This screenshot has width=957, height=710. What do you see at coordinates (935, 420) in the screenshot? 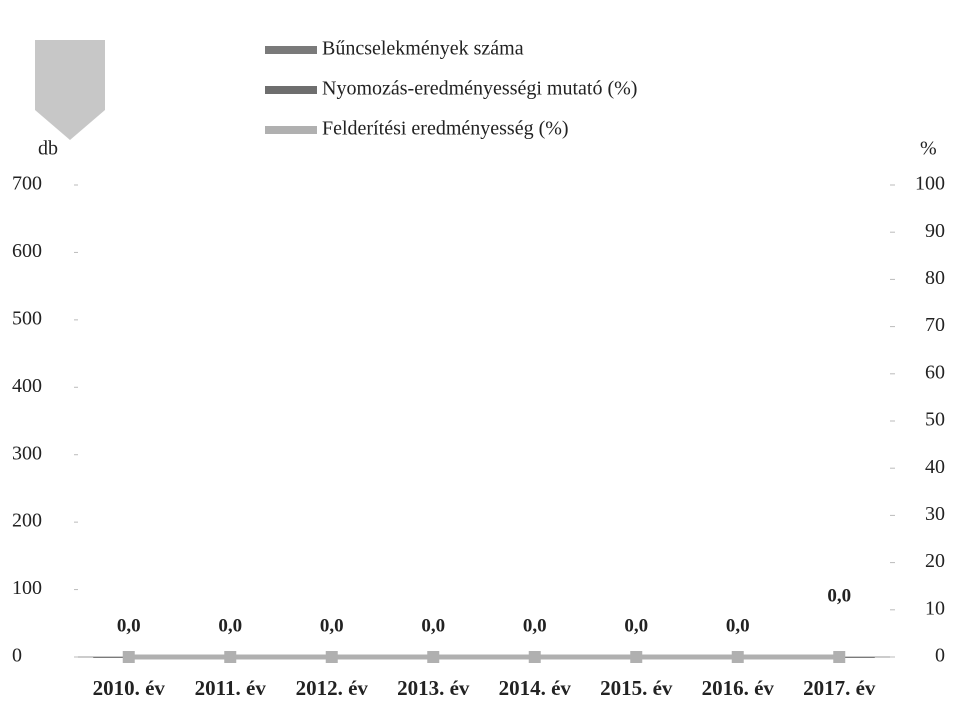
I see `y2-tick-label: 50` at bounding box center [935, 420].